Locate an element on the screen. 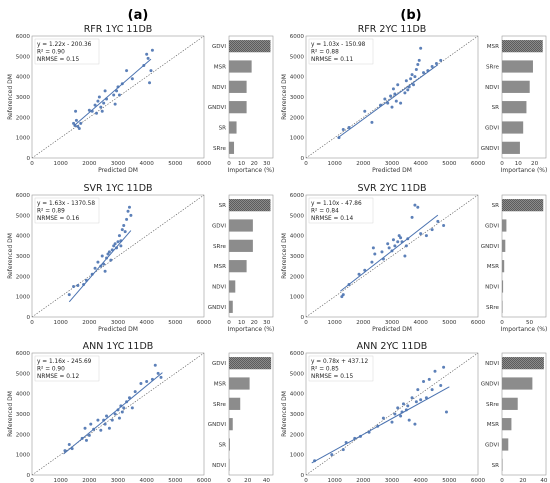  x-tick-label: 1000 is located at coordinates (61, 480).